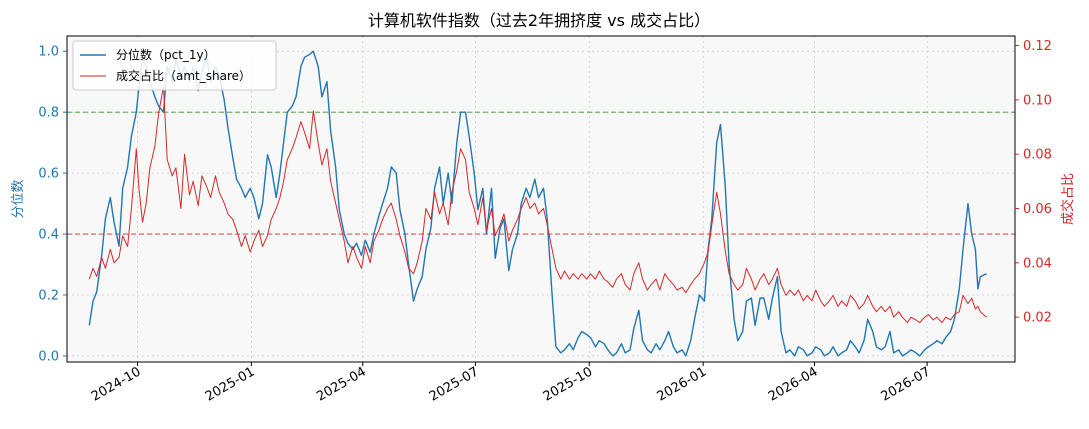 The height and width of the screenshot is (429, 1089). I want to click on right-y-axis: 0.02 0.04 0.06 0.08 0.10 0.12, so click(1033, 182).